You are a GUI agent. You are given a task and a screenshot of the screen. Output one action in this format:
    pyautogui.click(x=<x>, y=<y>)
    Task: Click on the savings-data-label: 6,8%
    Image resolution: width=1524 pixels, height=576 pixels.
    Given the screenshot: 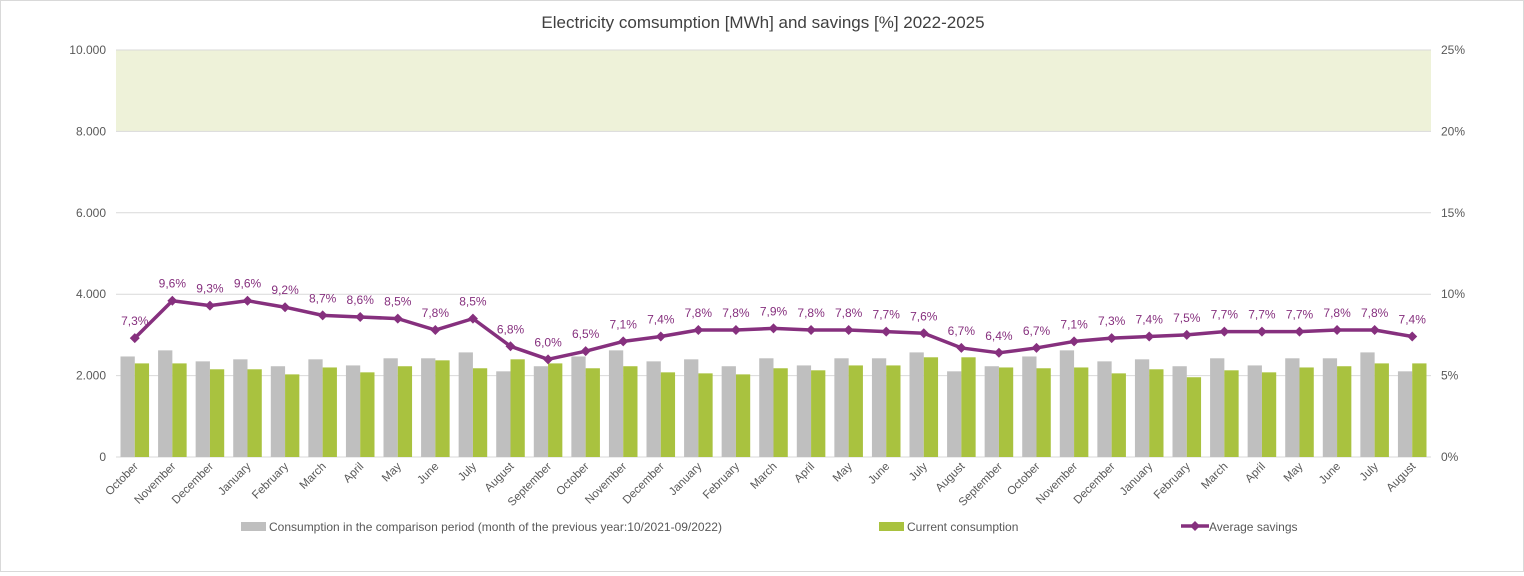 What is the action you would take?
    pyautogui.click(x=511, y=329)
    